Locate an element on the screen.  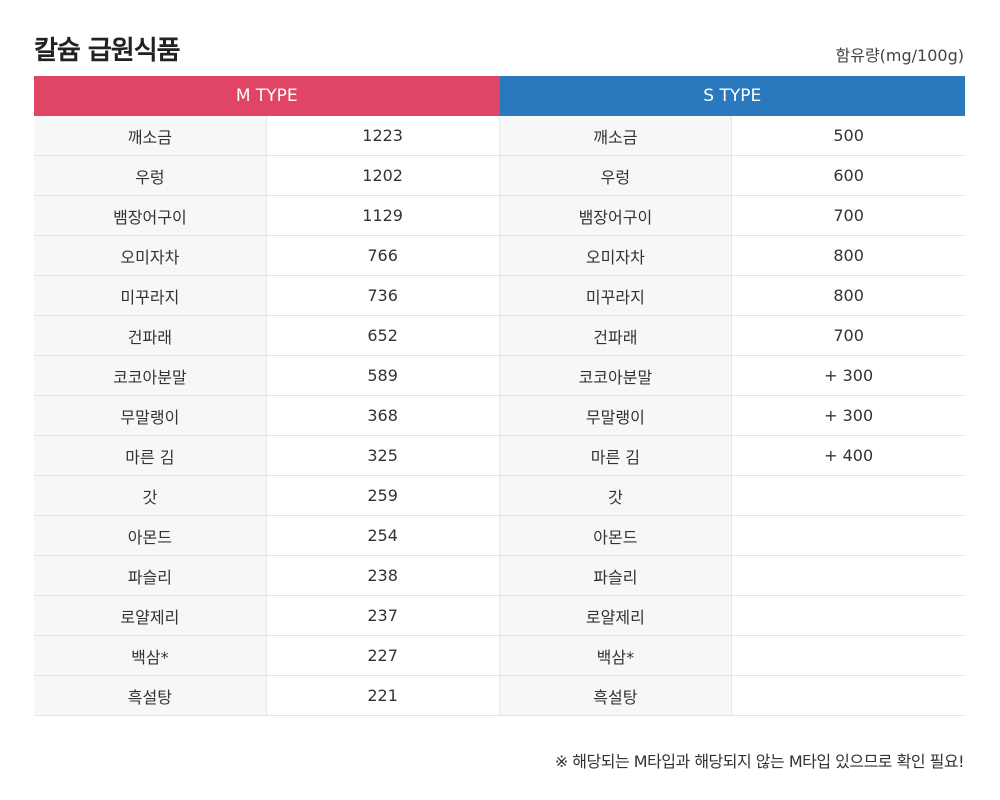
m-calcium-value-cell: 1202 is located at coordinates (383, 175).